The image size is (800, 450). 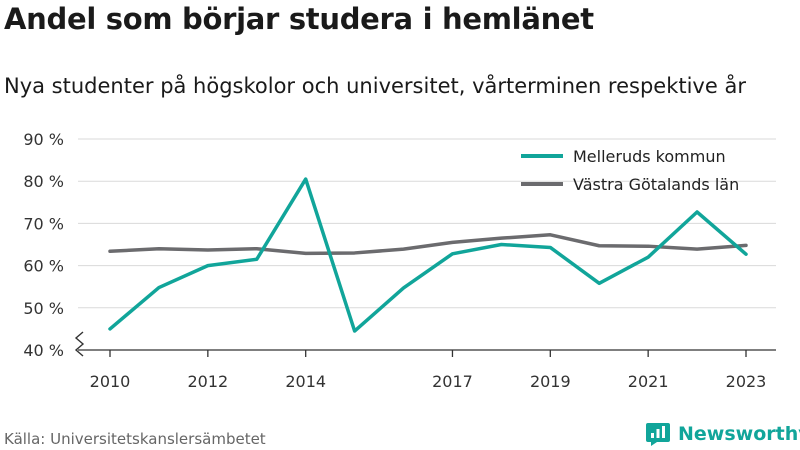 I want to click on x-tick-label: 2019, so click(x=550, y=381).